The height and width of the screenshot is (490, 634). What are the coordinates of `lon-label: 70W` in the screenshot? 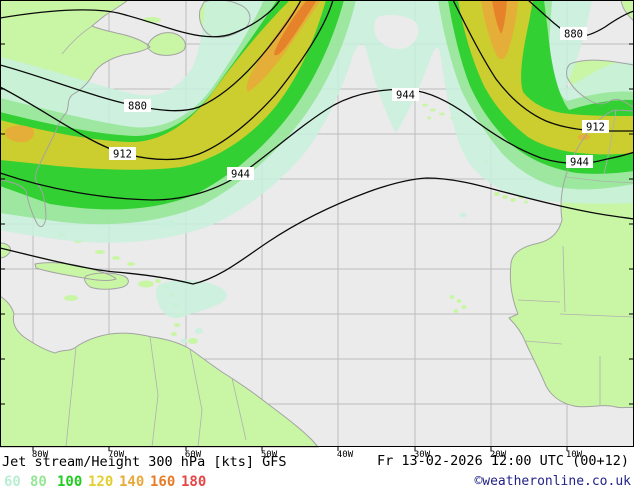 It's located at (116, 455).